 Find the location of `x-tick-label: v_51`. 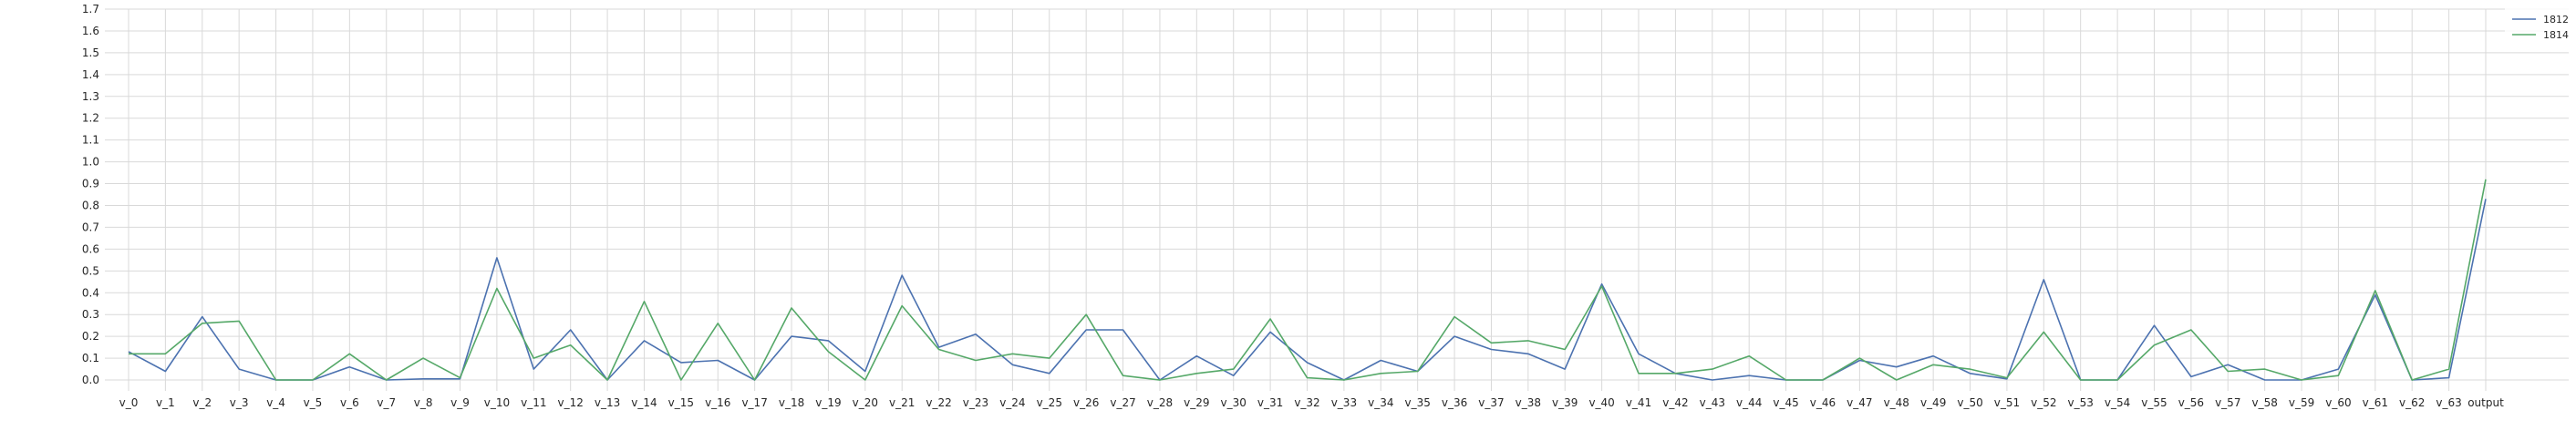

x-tick-label: v_51 is located at coordinates (2007, 402).